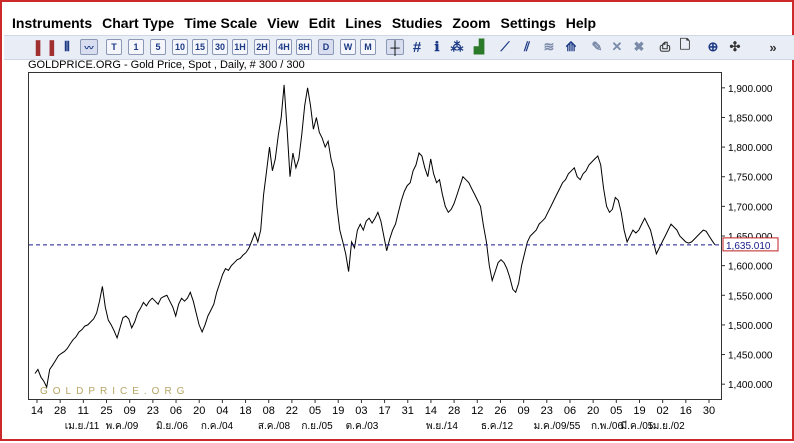  What do you see at coordinates (528, 23) in the screenshot?
I see `menu-settings: Settings` at bounding box center [528, 23].